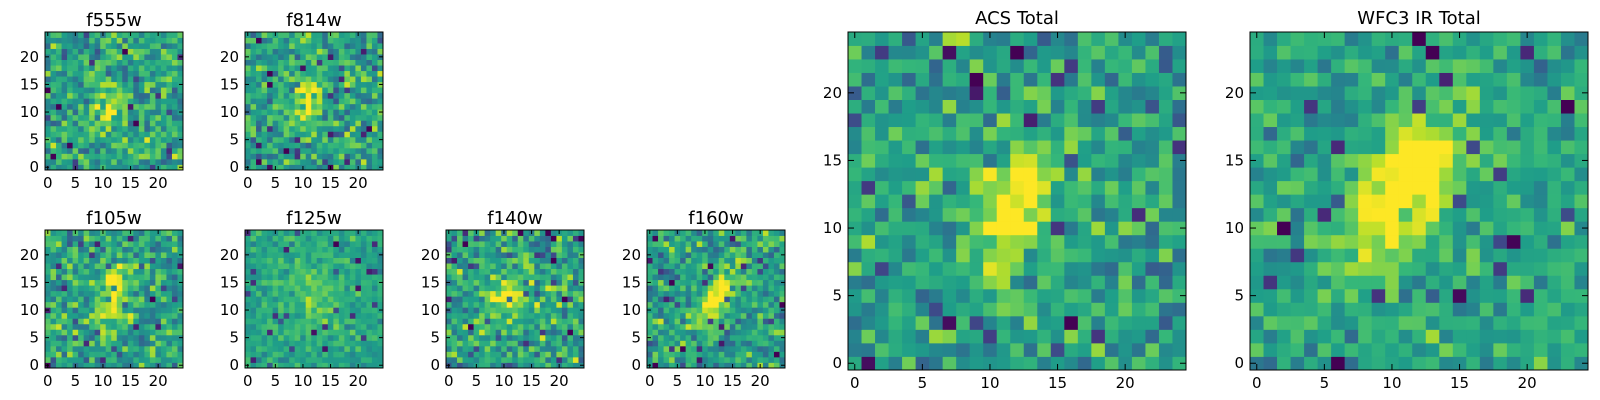  I want to click on y-tick-label: 0, so click(435, 365).